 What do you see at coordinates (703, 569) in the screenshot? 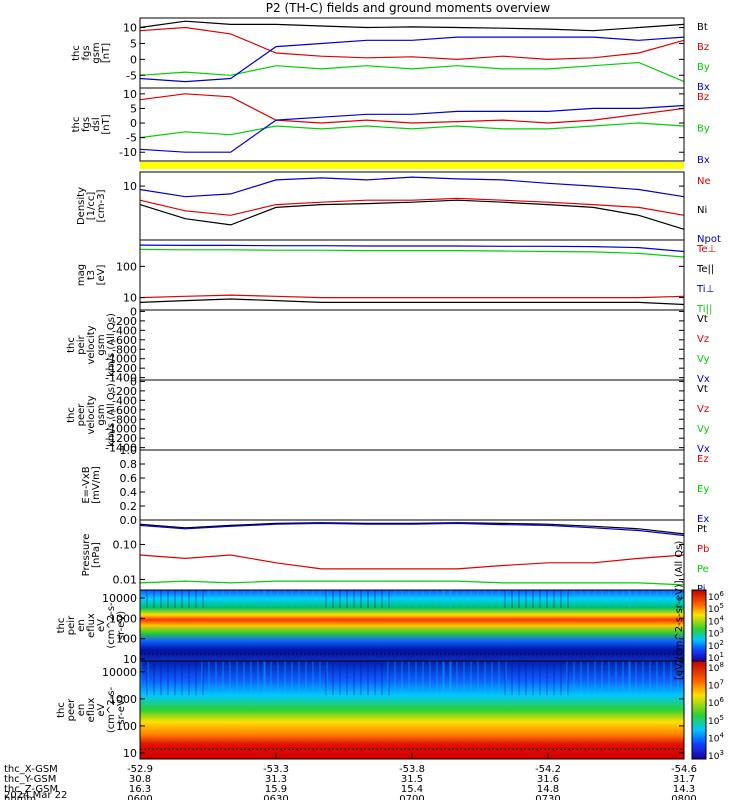
I see `legend-Pe: Pe` at bounding box center [703, 569].